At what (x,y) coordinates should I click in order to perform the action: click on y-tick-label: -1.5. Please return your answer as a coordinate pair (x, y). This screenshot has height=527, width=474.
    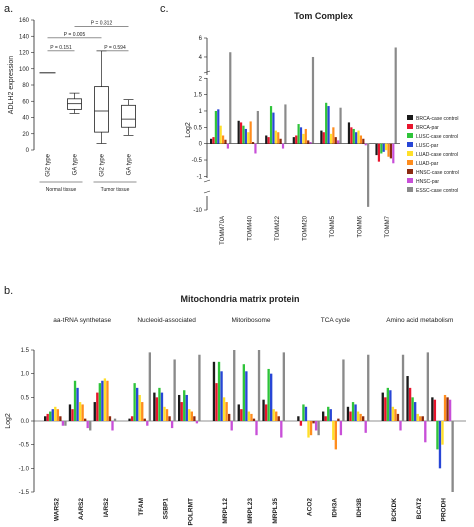
    Looking at the image, I should click on (24, 493).